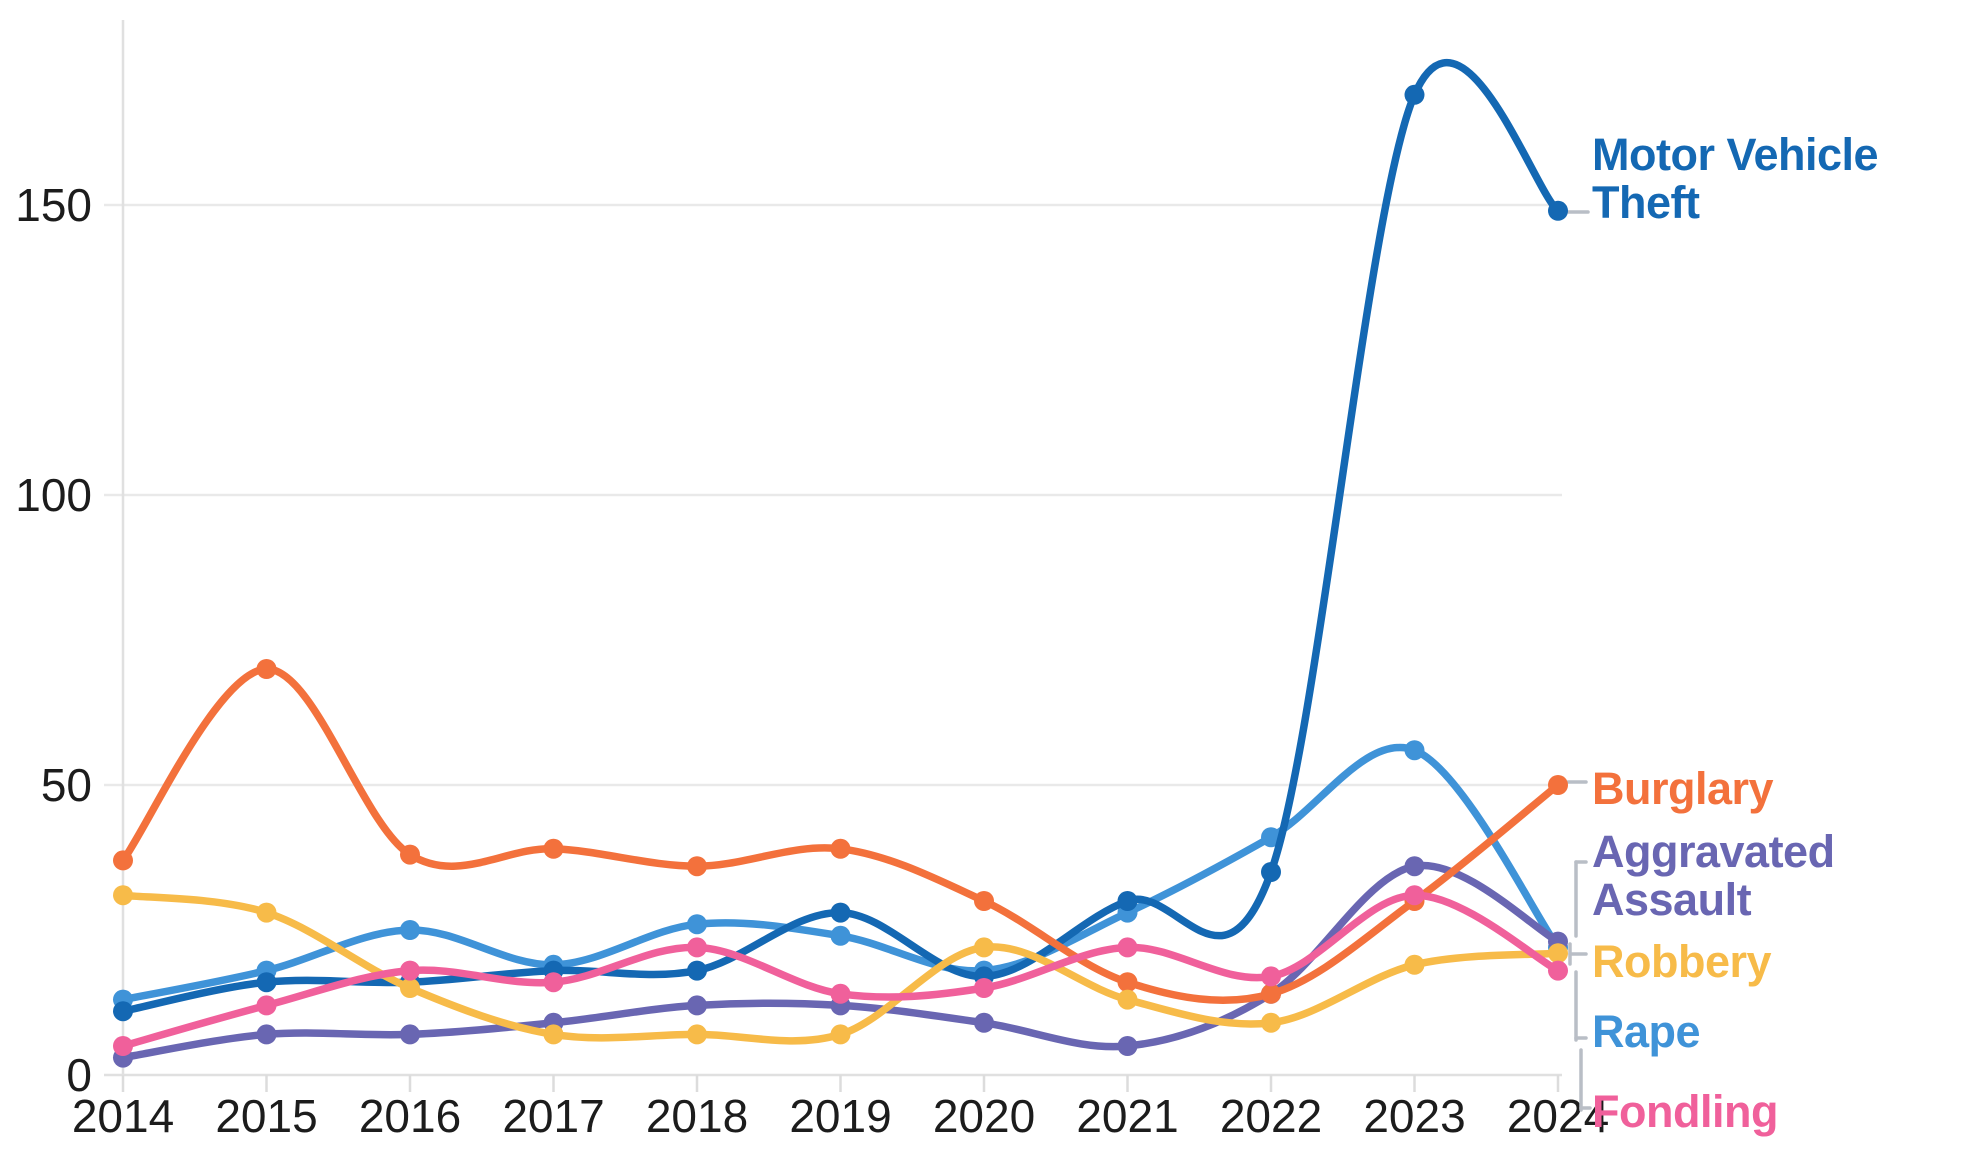  I want to click on data-point-burglary-2014, so click(123, 860).